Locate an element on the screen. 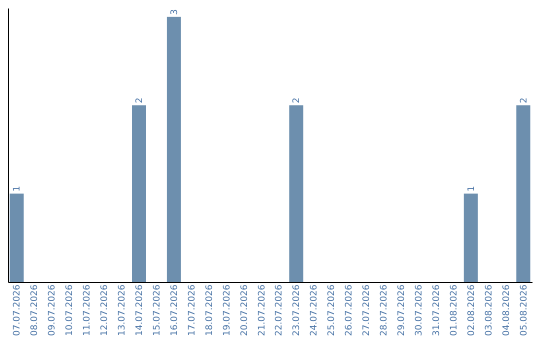 The image size is (540, 340). x-tick-label: 20.07.2026 is located at coordinates (245, 310).